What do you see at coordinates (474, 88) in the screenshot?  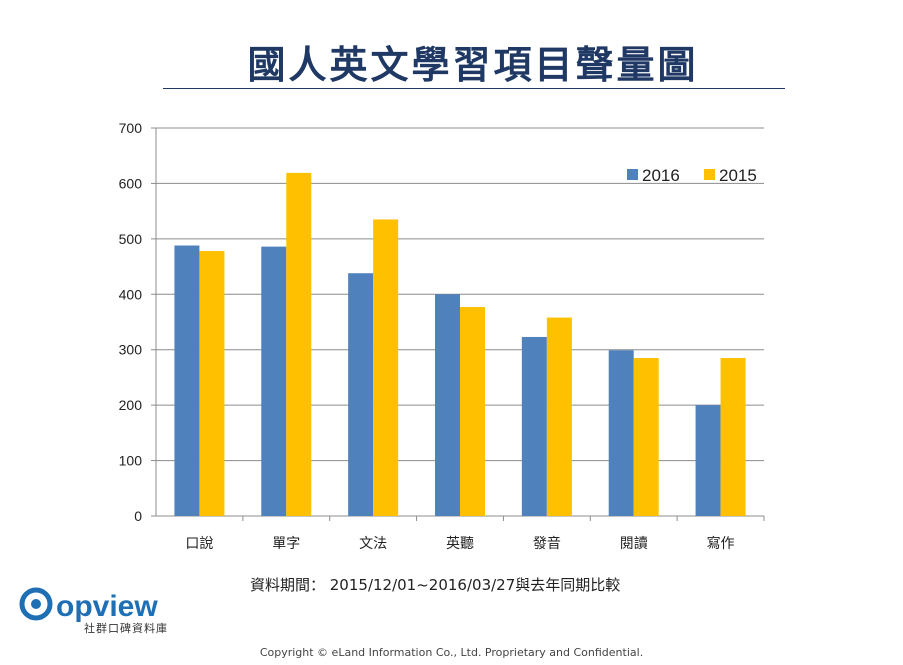 I see `title-divider` at bounding box center [474, 88].